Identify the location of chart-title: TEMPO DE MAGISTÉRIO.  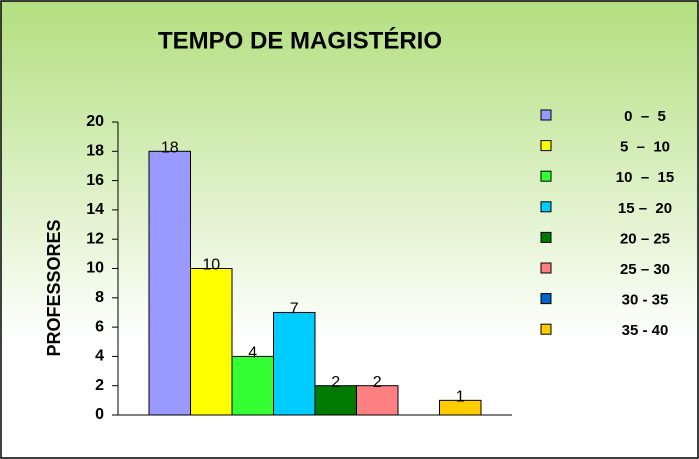
(300, 40).